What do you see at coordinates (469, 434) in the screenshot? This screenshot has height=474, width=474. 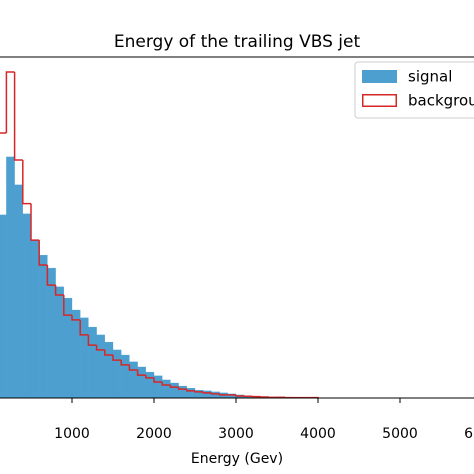 I see `x-tick-label: 6000` at bounding box center [469, 434].